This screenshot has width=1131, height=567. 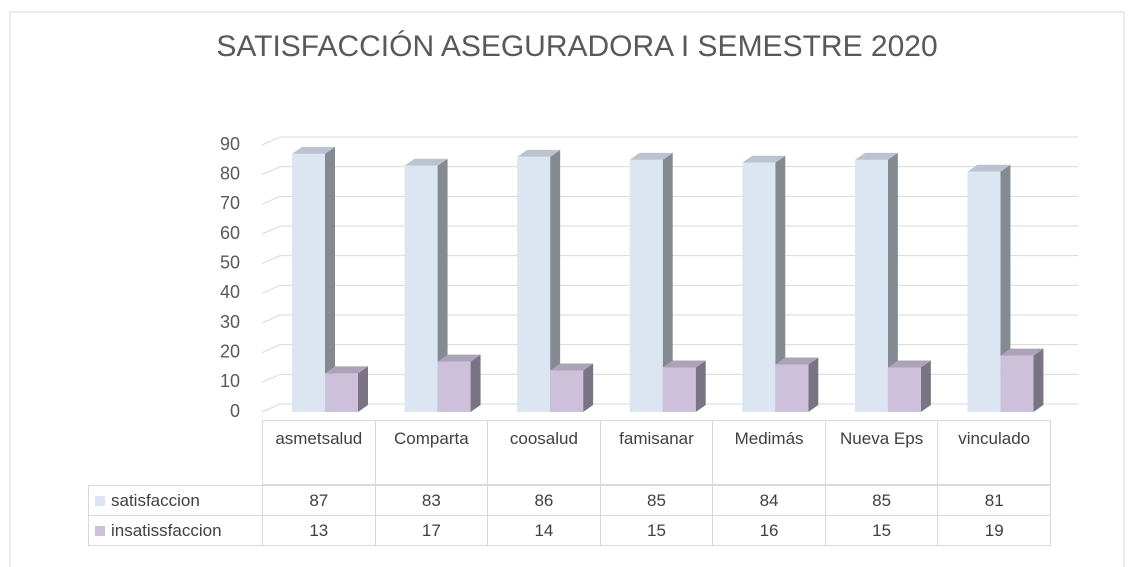 I want to click on x-tick-label: Nueva Eps, so click(x=881, y=452).